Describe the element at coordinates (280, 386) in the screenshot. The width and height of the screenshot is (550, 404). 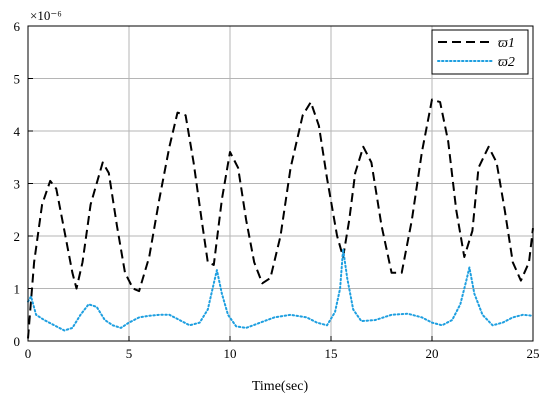
I see `x-axis-label: Time(sec)` at that location.